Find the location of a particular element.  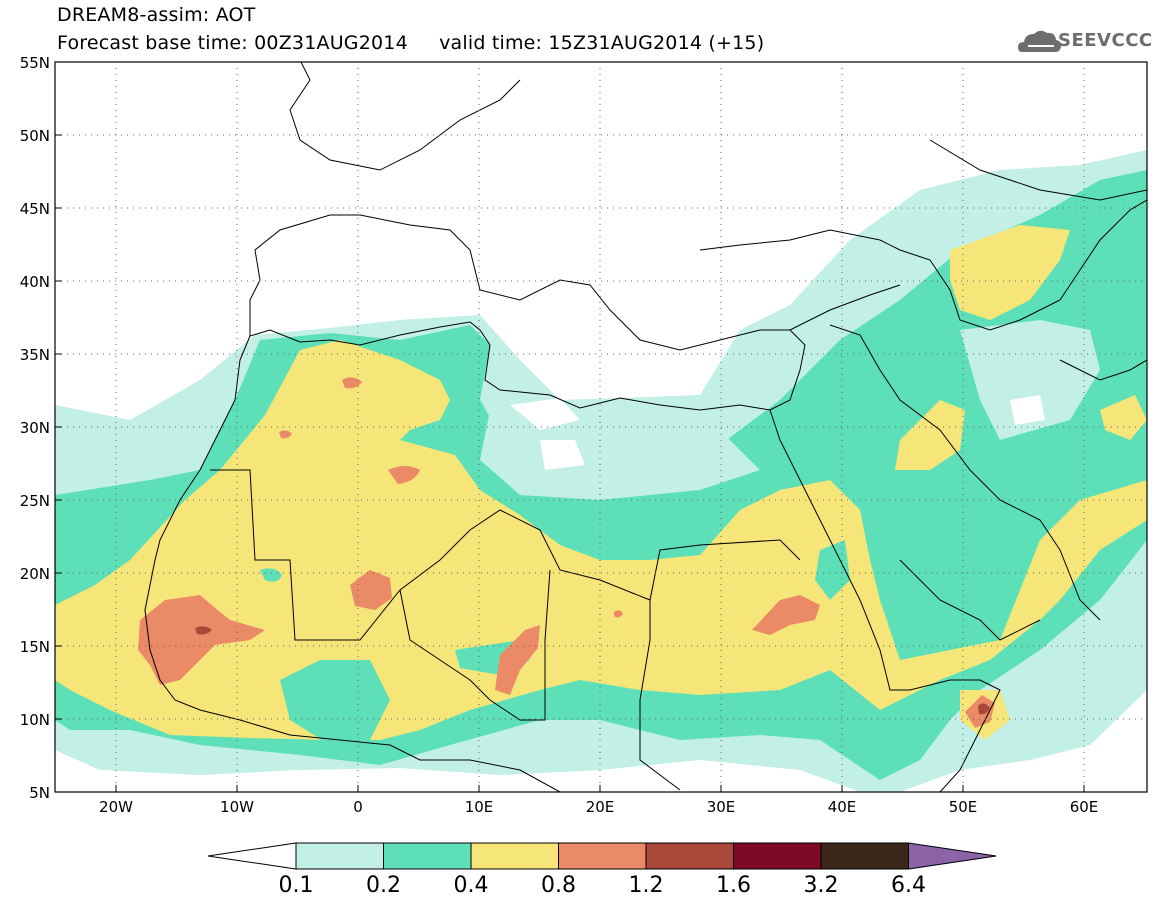

colorbar-label: 0.1 is located at coordinates (296, 885).